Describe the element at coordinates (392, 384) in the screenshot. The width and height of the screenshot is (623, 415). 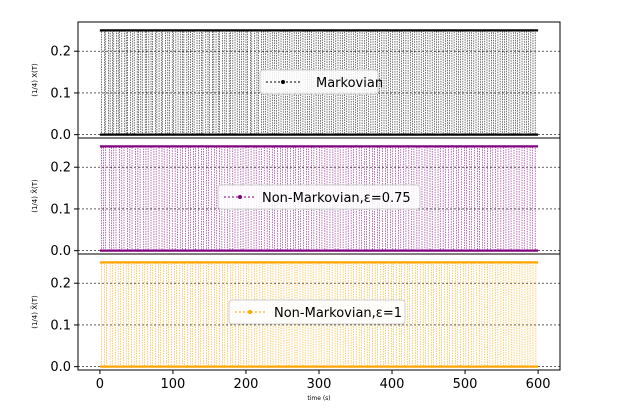
I see `x-tick-label: 400` at that location.